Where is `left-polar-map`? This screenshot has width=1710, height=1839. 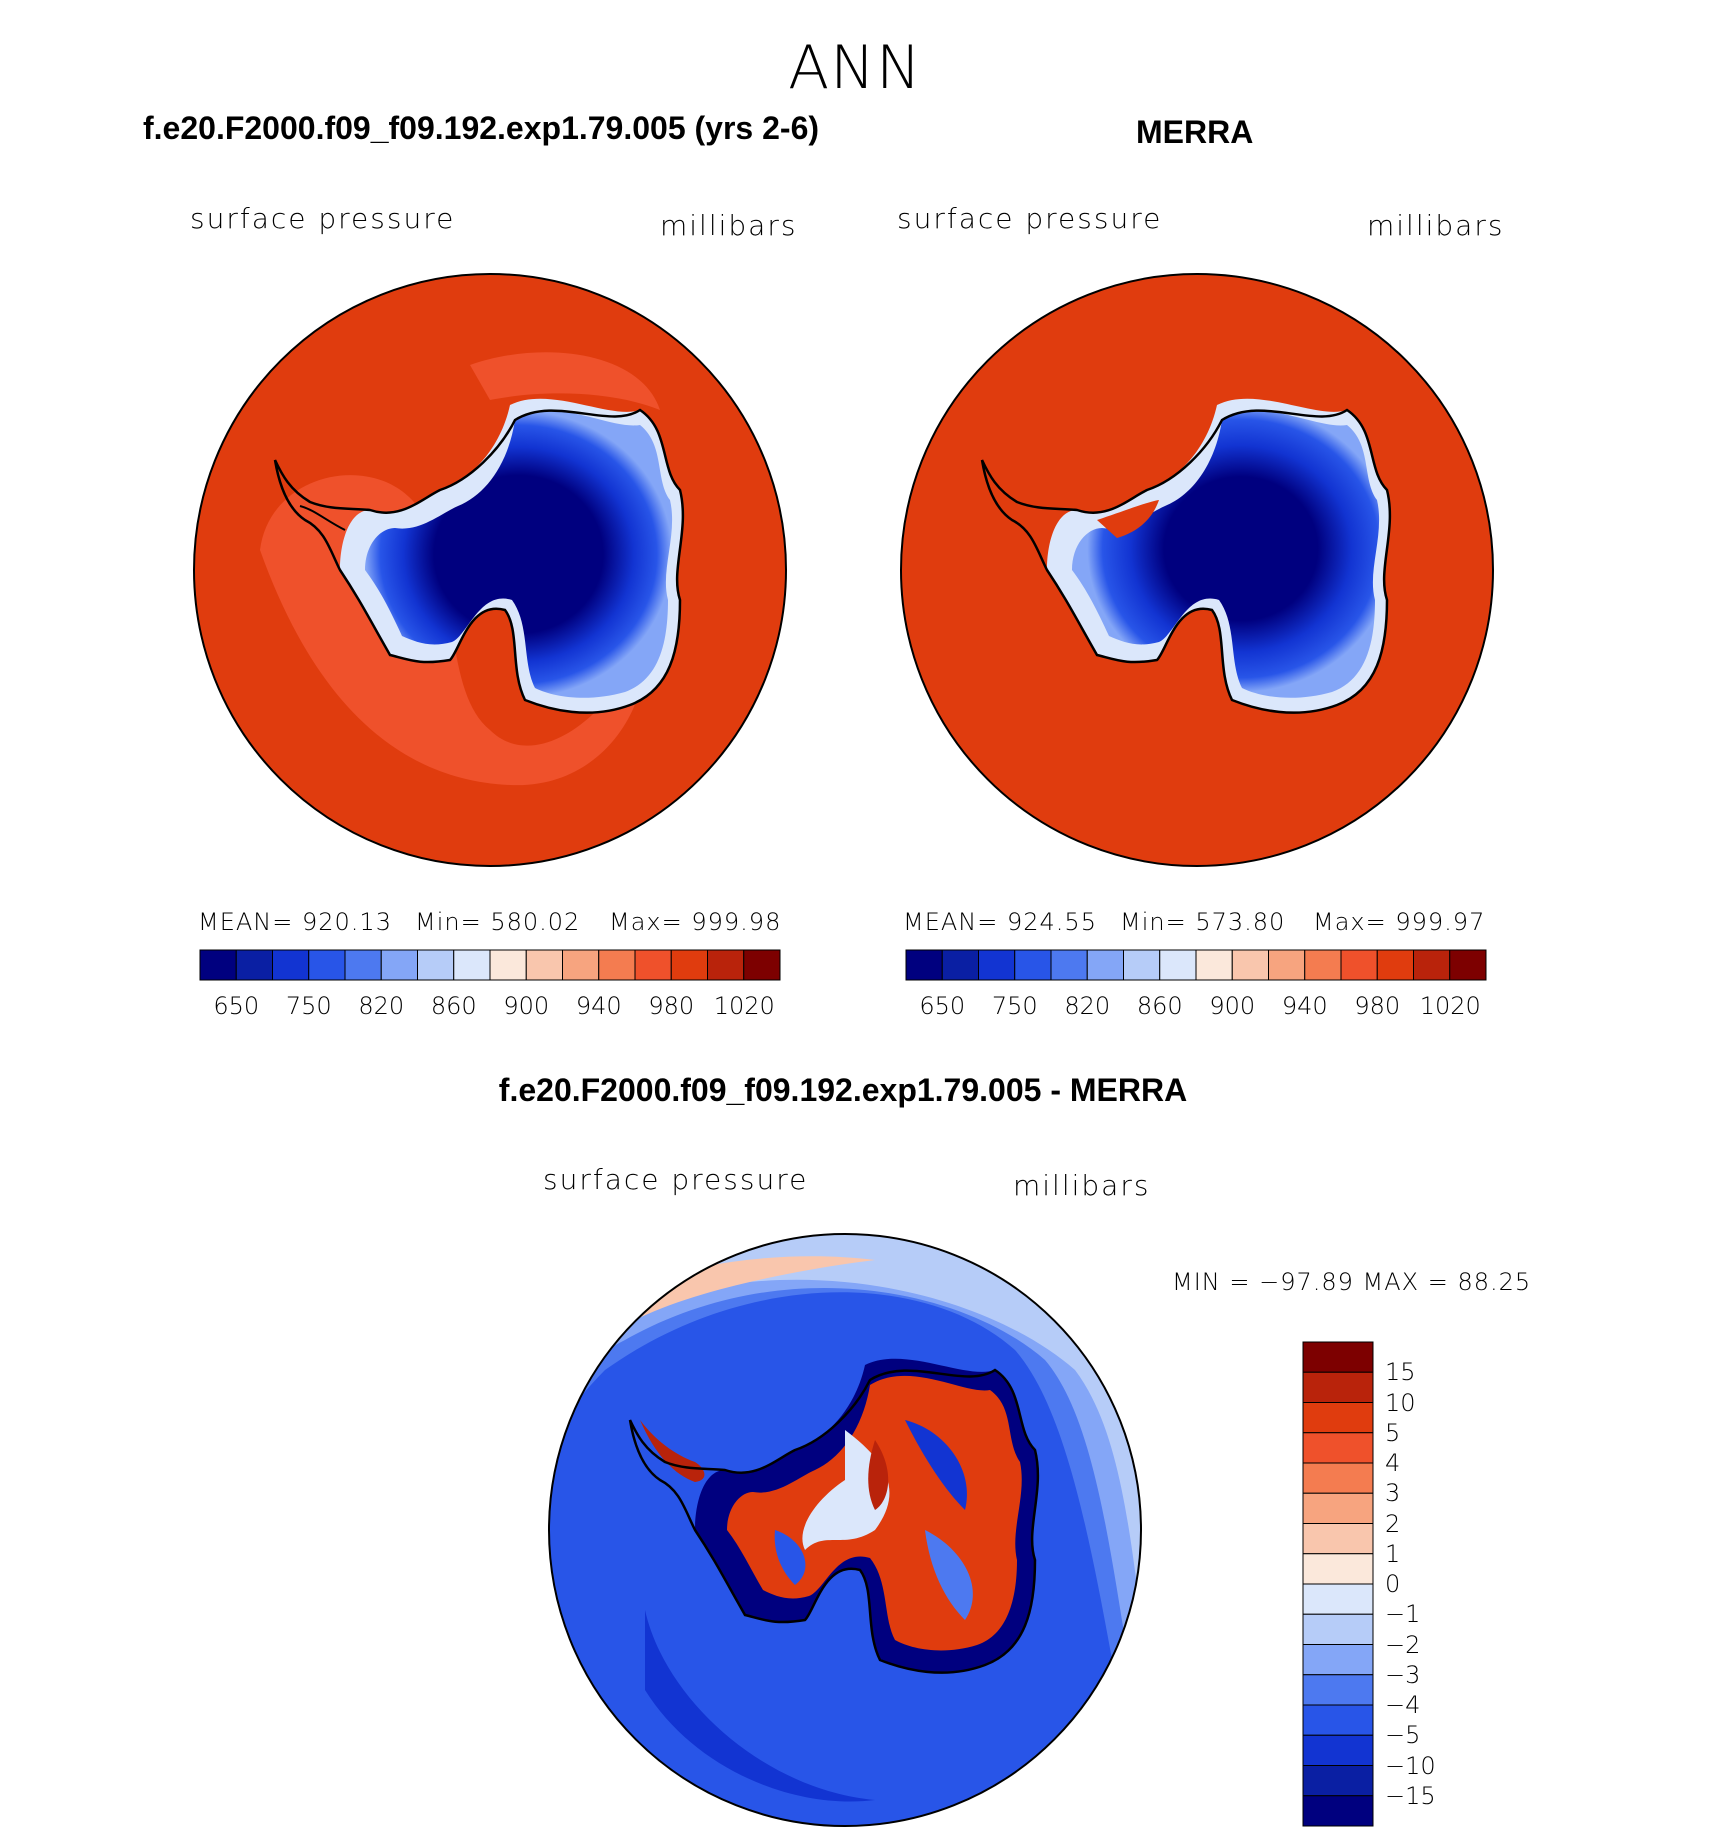 left-polar-map is located at coordinates (490, 570).